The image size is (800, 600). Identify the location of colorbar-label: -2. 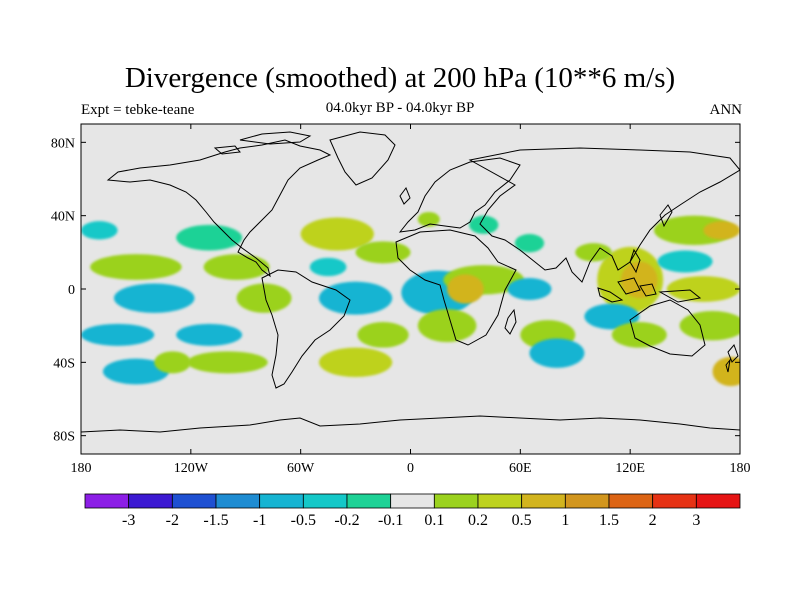
(172, 520).